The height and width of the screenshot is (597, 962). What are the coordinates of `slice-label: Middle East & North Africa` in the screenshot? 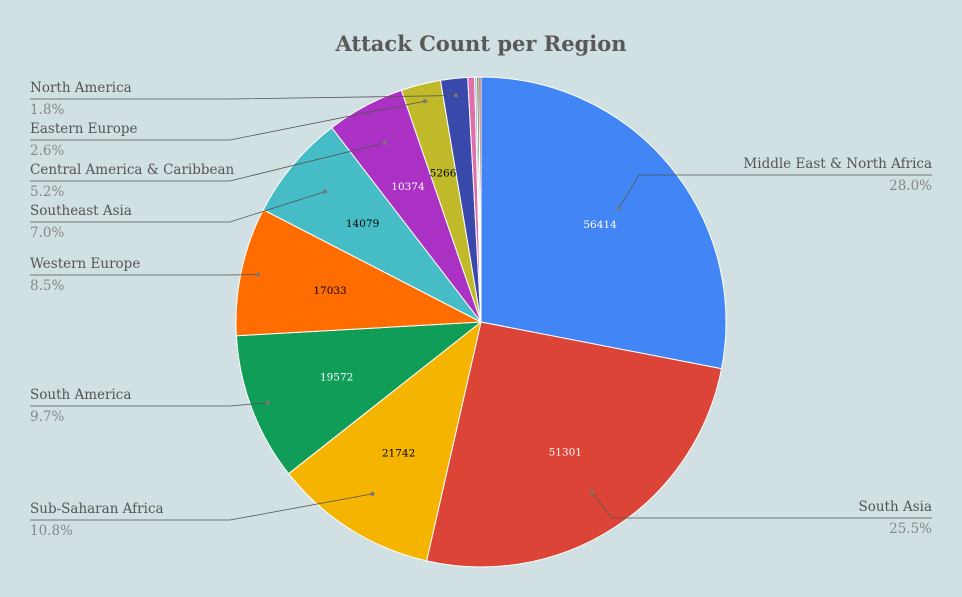 It's located at (837, 164).